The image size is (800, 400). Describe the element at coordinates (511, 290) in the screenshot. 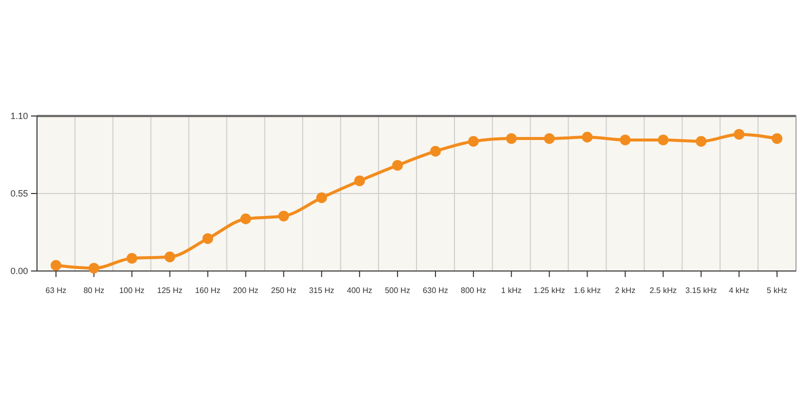

I see `x-tick-label: 1 kHz` at that location.